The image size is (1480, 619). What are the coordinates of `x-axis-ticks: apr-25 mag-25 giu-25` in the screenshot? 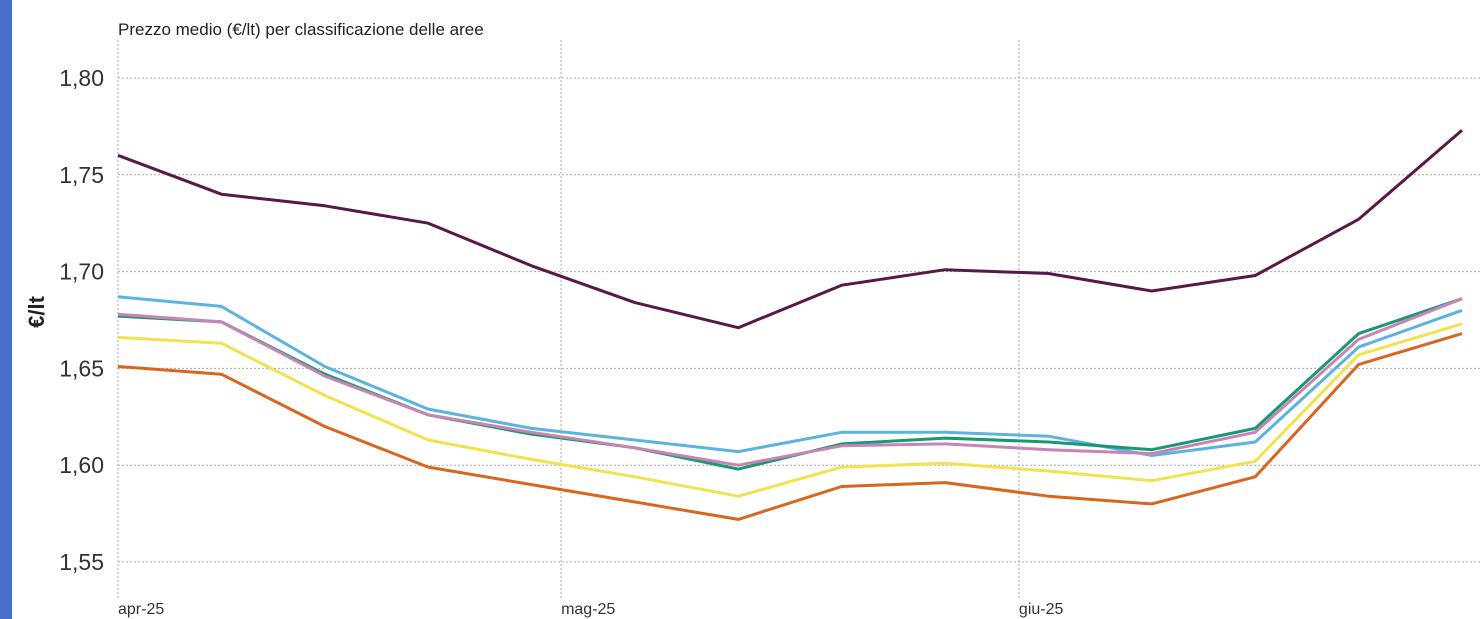 It's located at (591, 609).